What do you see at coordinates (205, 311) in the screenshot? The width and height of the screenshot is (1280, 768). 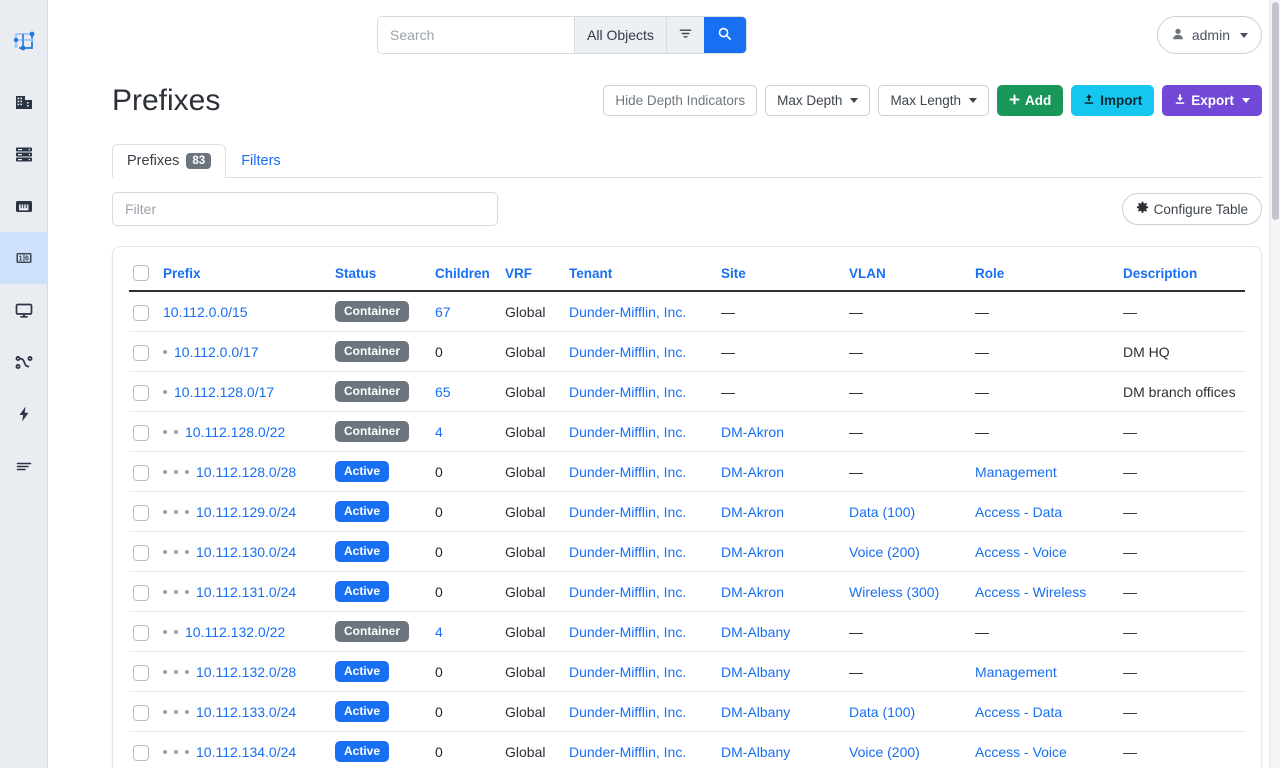 I see `prefix-link: 10.112.0.0/15` at bounding box center [205, 311].